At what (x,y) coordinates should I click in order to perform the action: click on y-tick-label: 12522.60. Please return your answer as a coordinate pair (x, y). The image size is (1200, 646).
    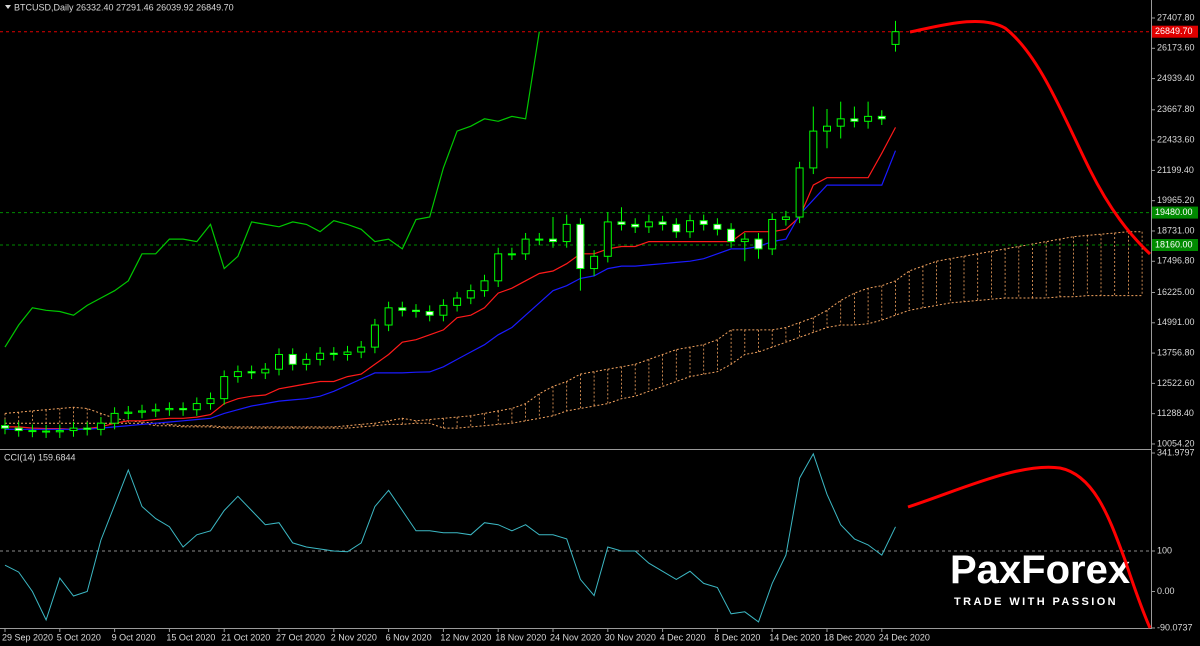
    Looking at the image, I should click on (1176, 383).